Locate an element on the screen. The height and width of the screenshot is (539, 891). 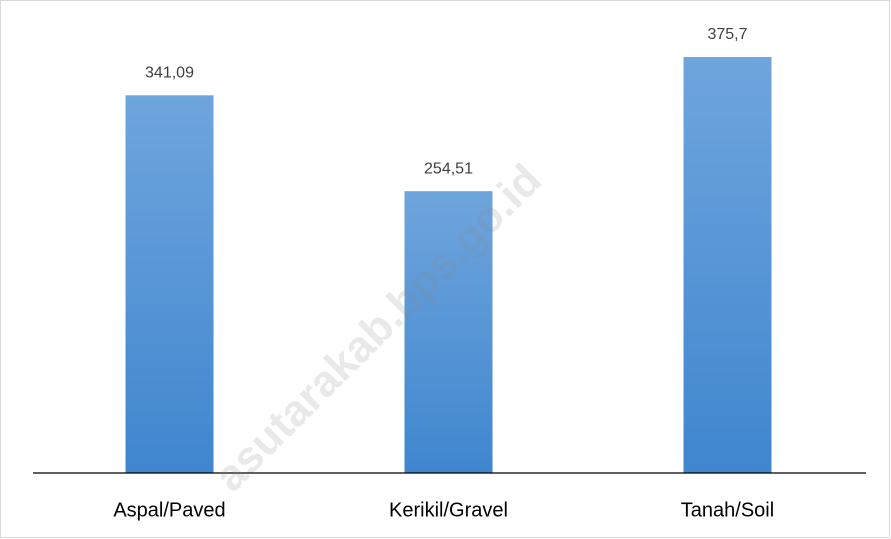
x-tick-label: Tanah/Soil is located at coordinates (727, 510).